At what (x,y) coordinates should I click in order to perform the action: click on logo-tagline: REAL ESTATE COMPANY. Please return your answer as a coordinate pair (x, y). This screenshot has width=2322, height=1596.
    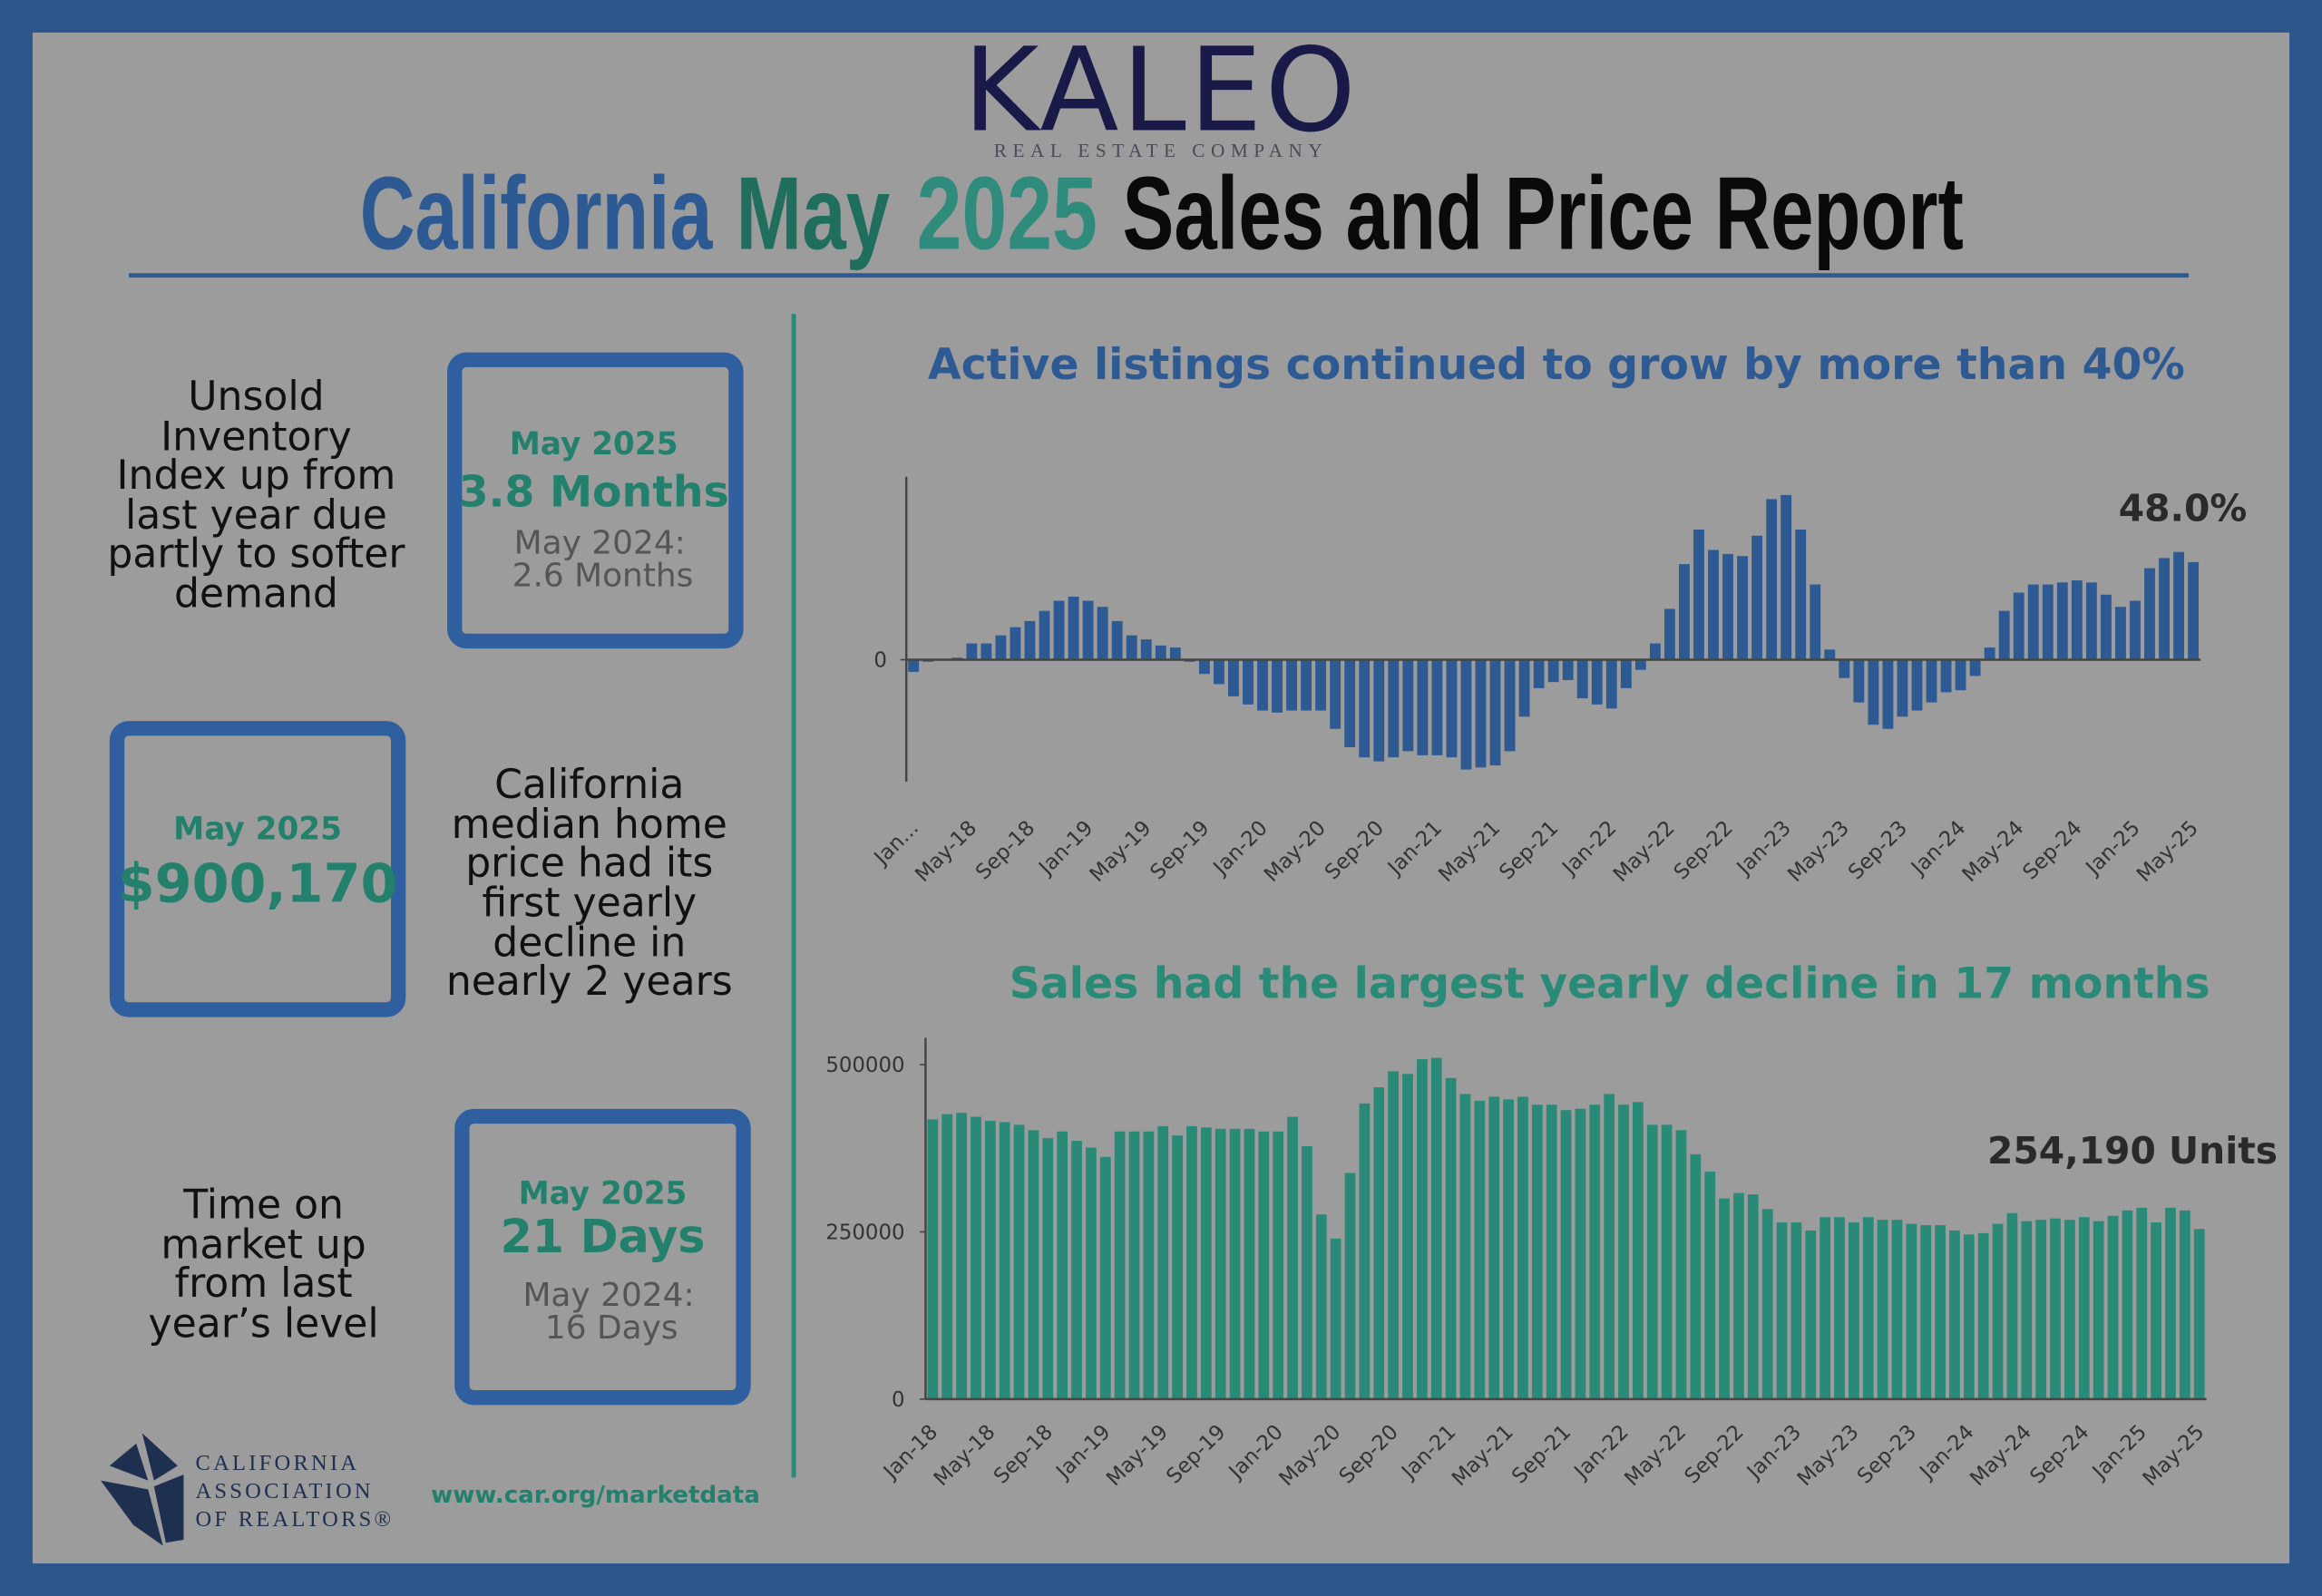
    Looking at the image, I should click on (1161, 150).